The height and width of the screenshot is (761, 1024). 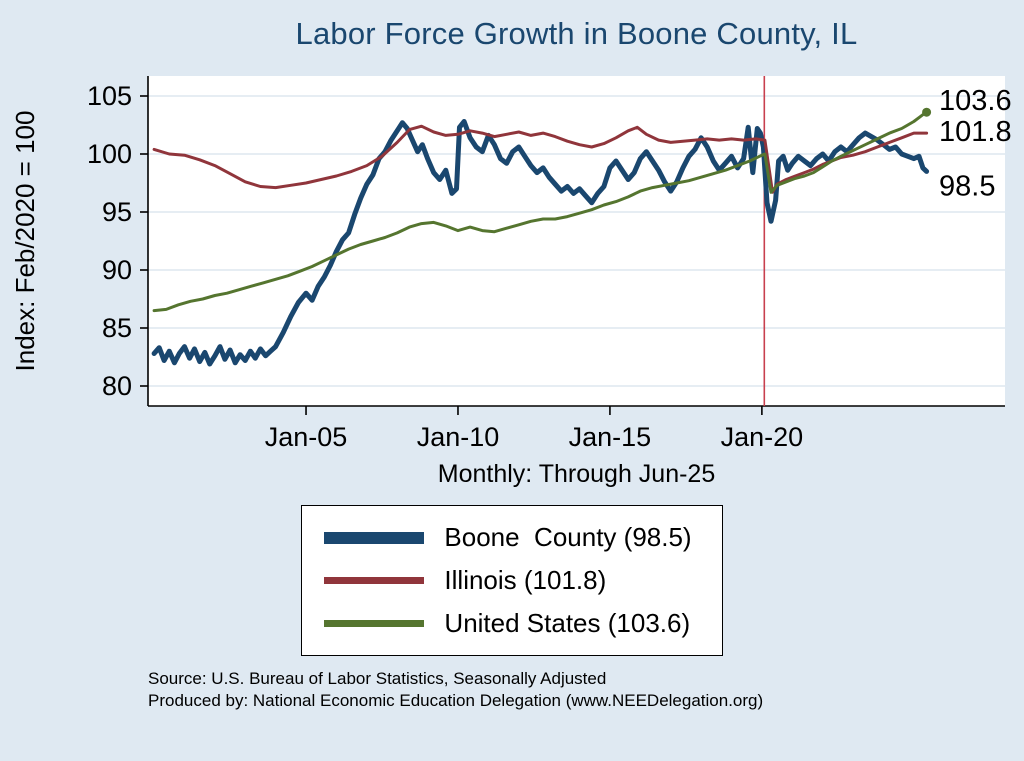 I want to click on legend-swatch-illinois, so click(x=374, y=580).